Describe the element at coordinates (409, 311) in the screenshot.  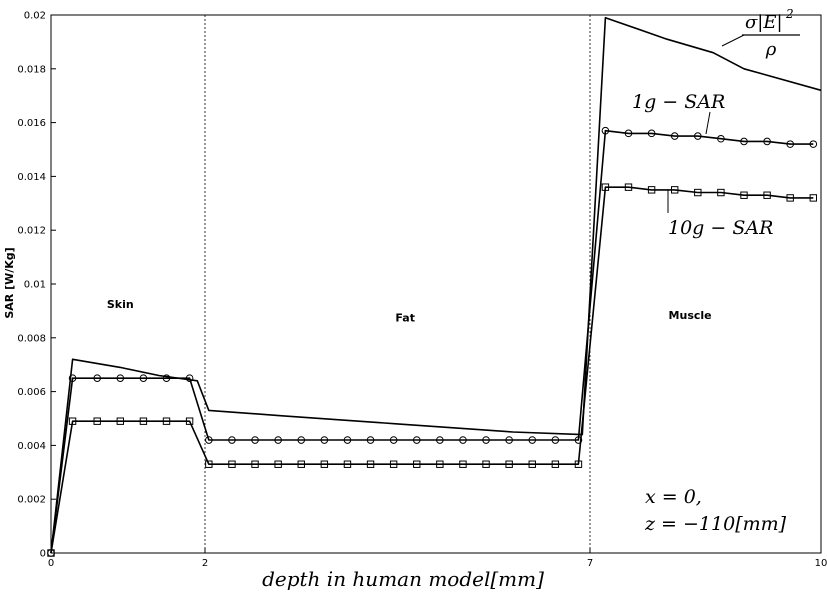
I see `region-labels: Skin Fat Muscle` at that location.